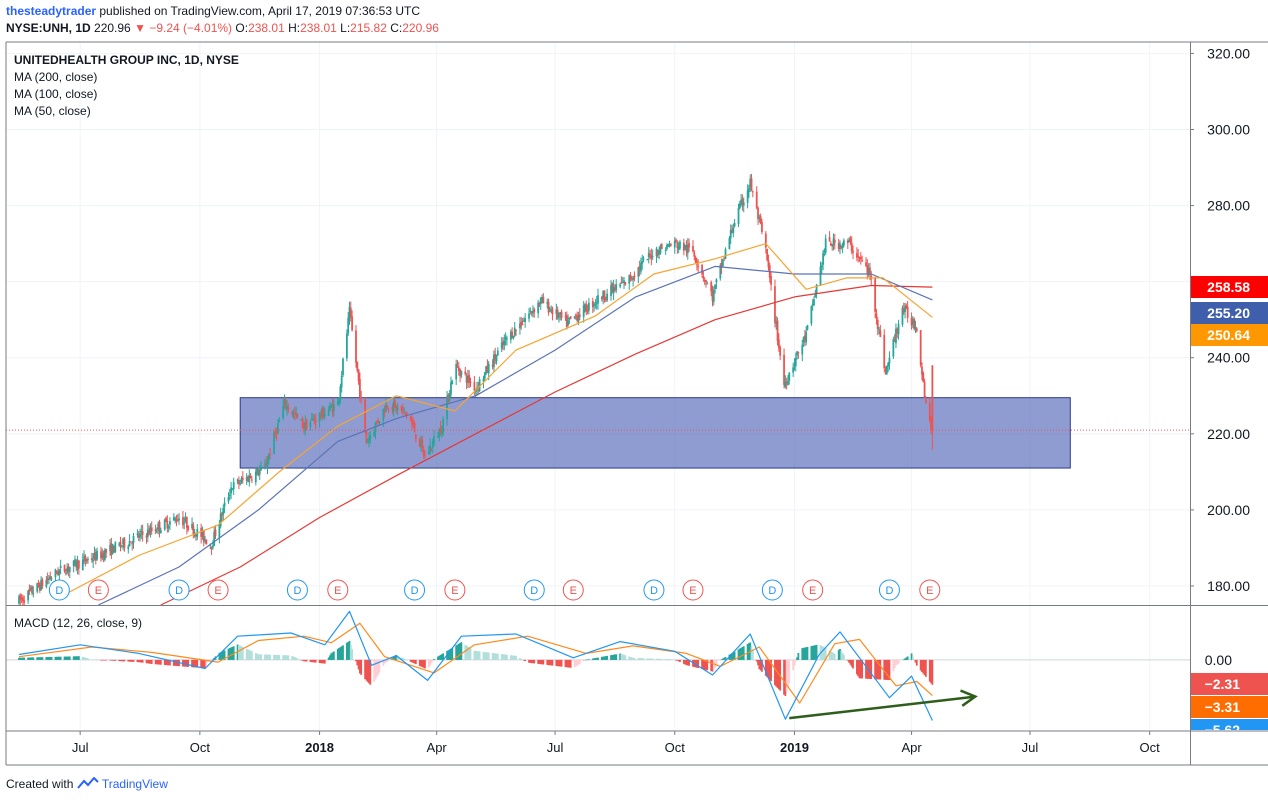  I want to click on marker-circle, so click(930, 590).